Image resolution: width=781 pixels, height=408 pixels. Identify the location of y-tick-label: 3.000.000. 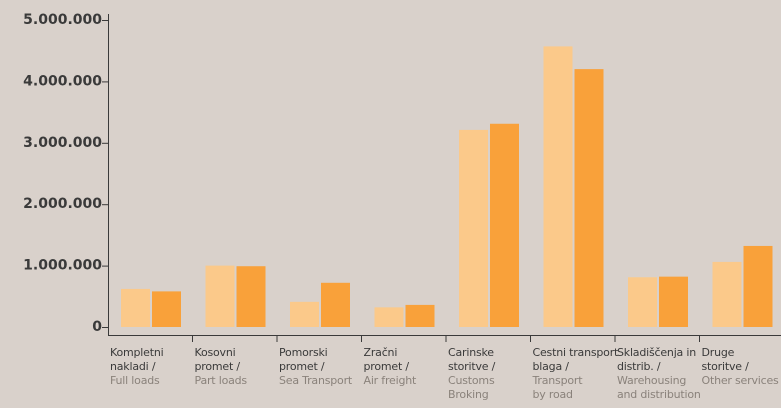
(62, 143).